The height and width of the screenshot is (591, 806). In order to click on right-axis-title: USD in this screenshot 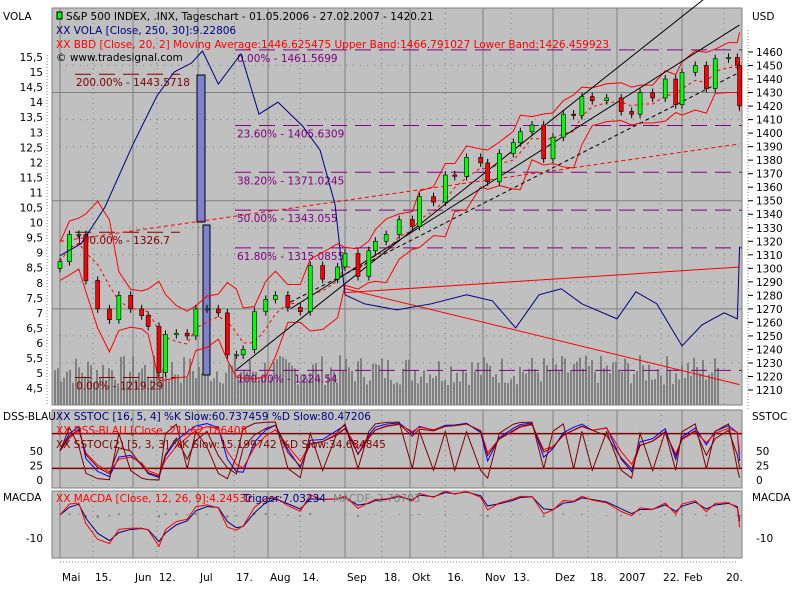, I will do `click(763, 17)`.